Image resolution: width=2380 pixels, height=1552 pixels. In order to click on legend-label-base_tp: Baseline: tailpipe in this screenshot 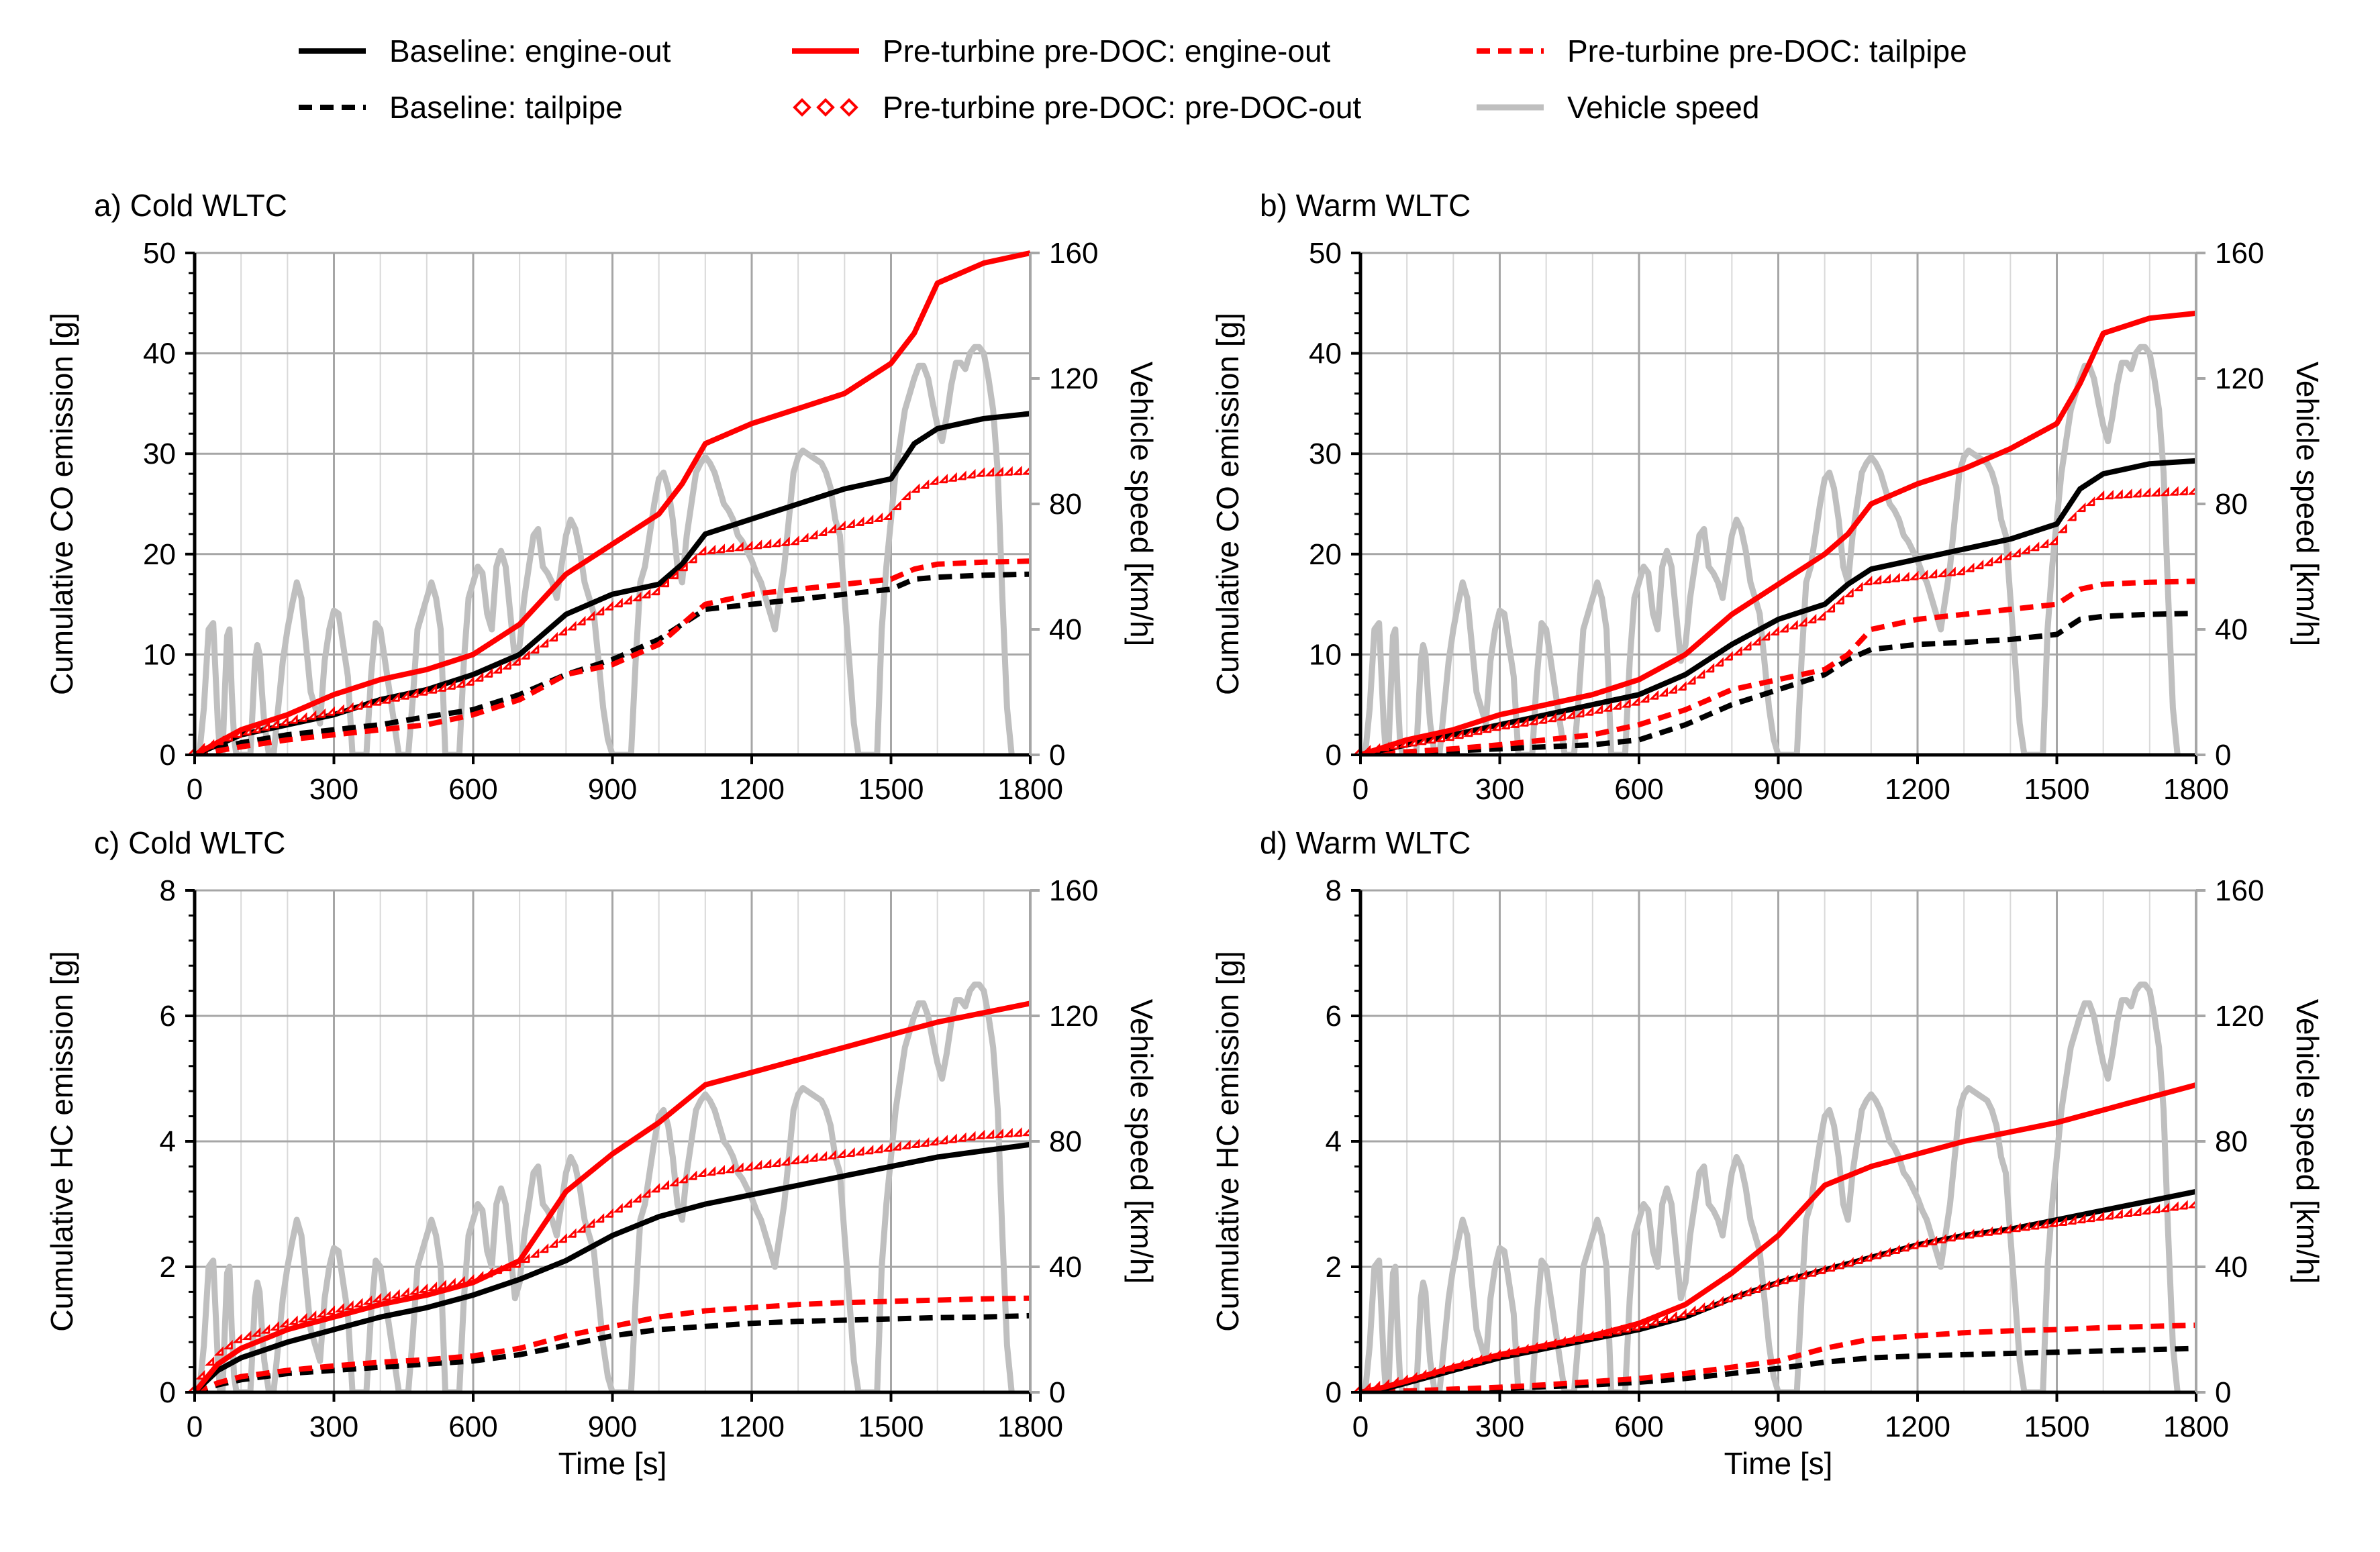, I will do `click(506, 107)`.